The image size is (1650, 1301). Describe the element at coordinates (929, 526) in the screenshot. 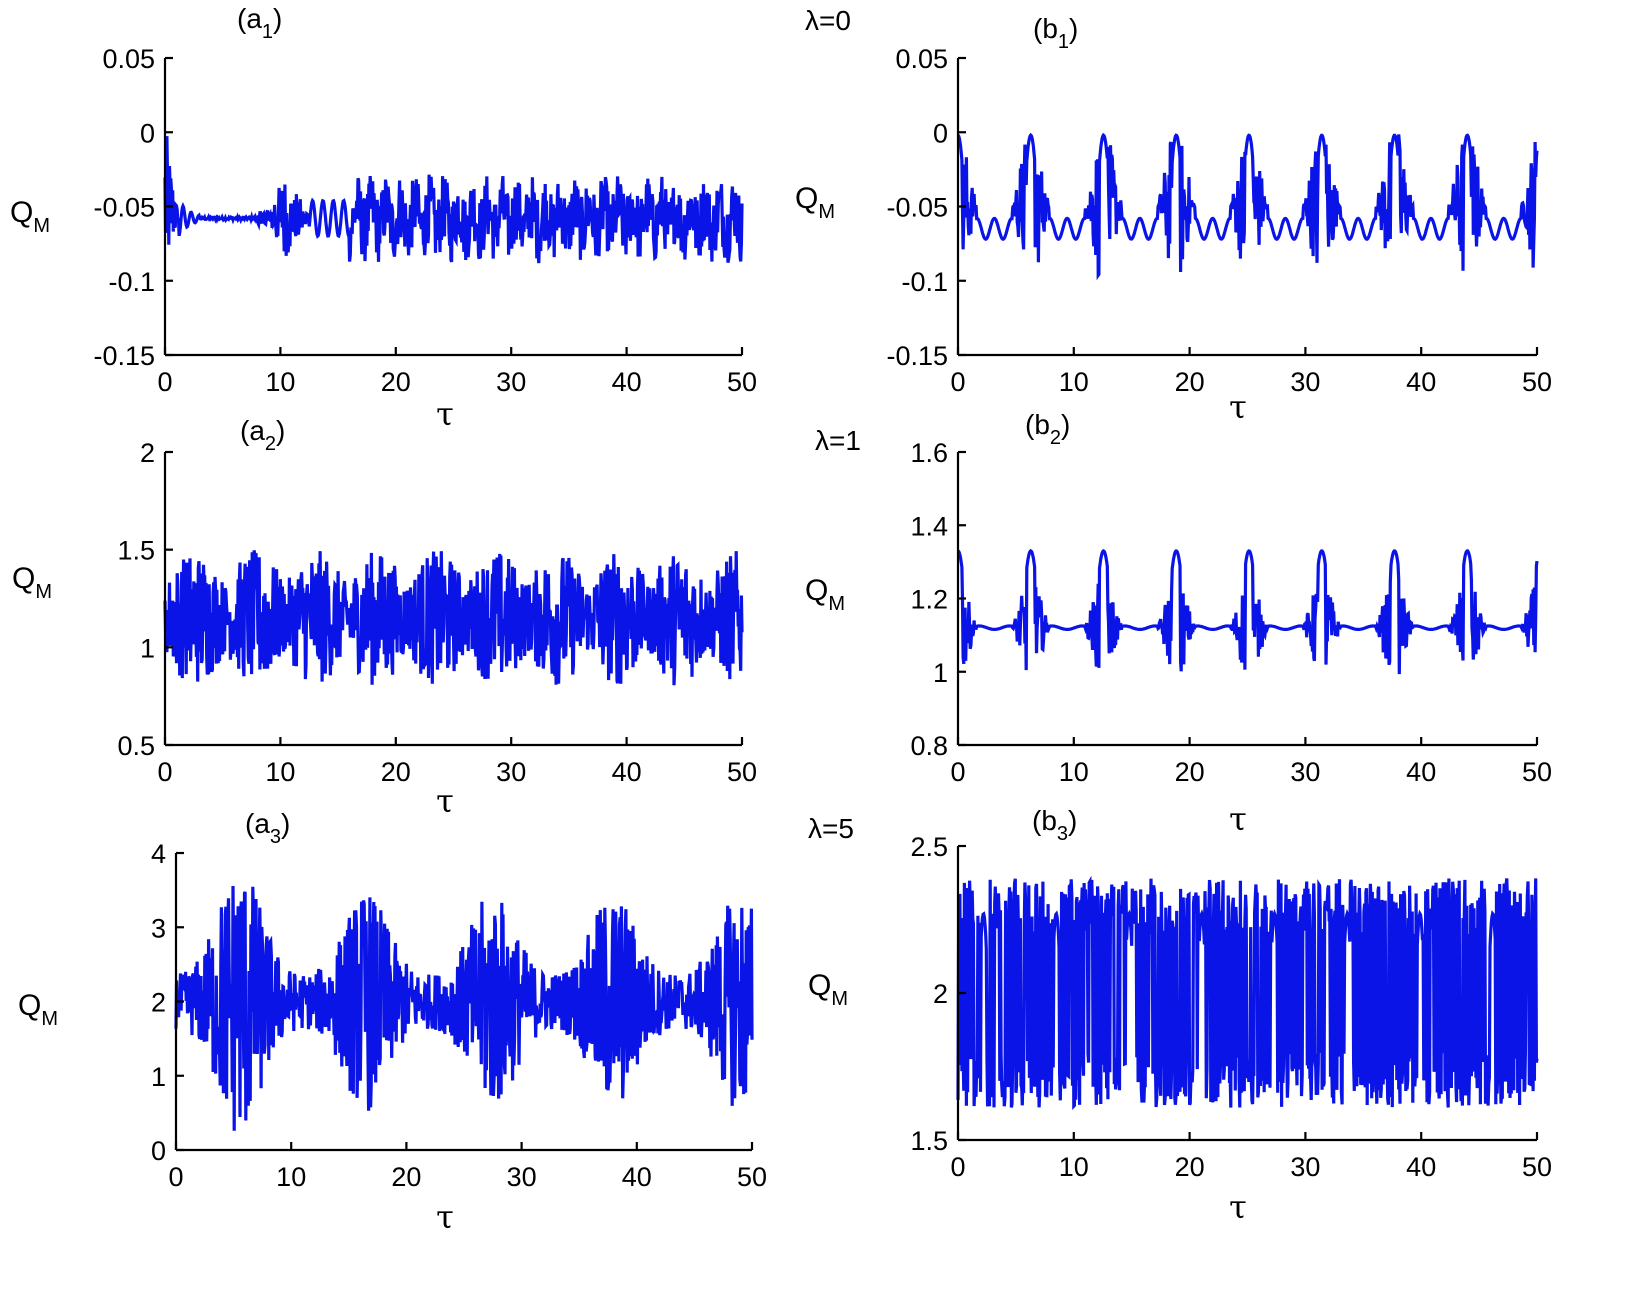

I see `y-tick-label: 1.4` at that location.